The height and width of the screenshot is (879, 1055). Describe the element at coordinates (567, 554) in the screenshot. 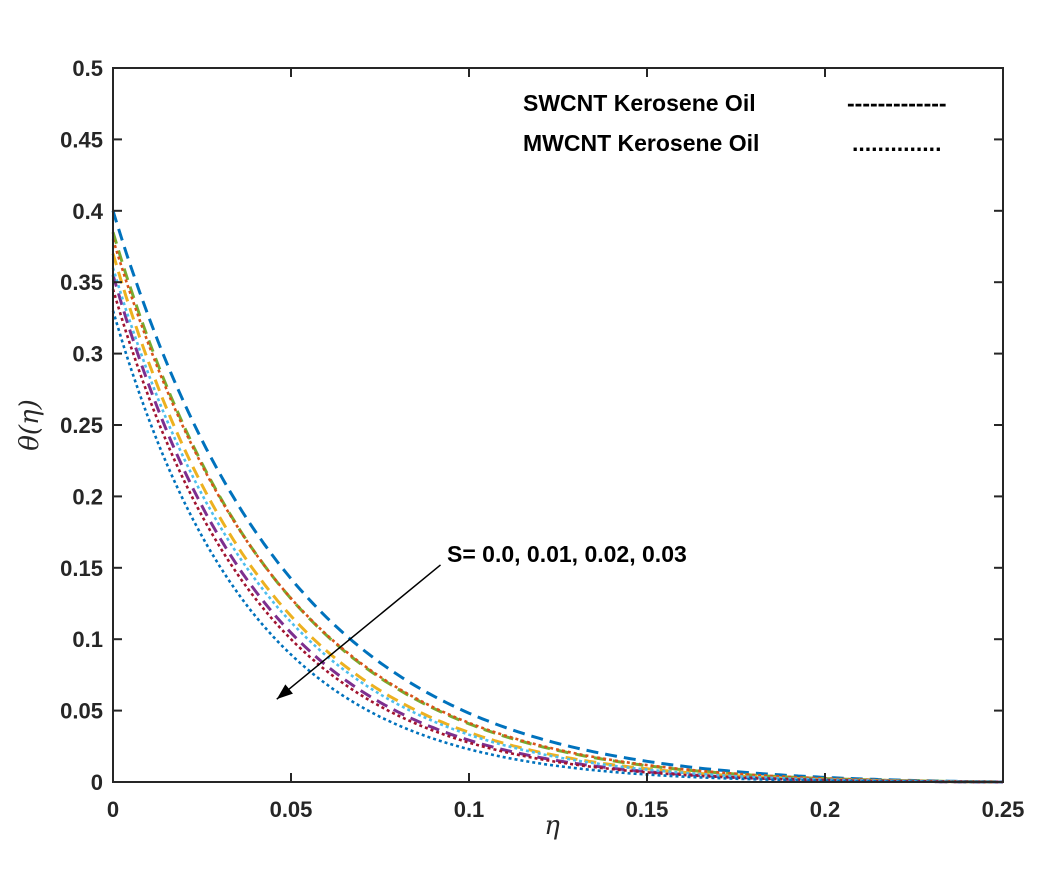

I see `annotation-text: S= 0.0, 0.01, 0.02, 0.03` at that location.